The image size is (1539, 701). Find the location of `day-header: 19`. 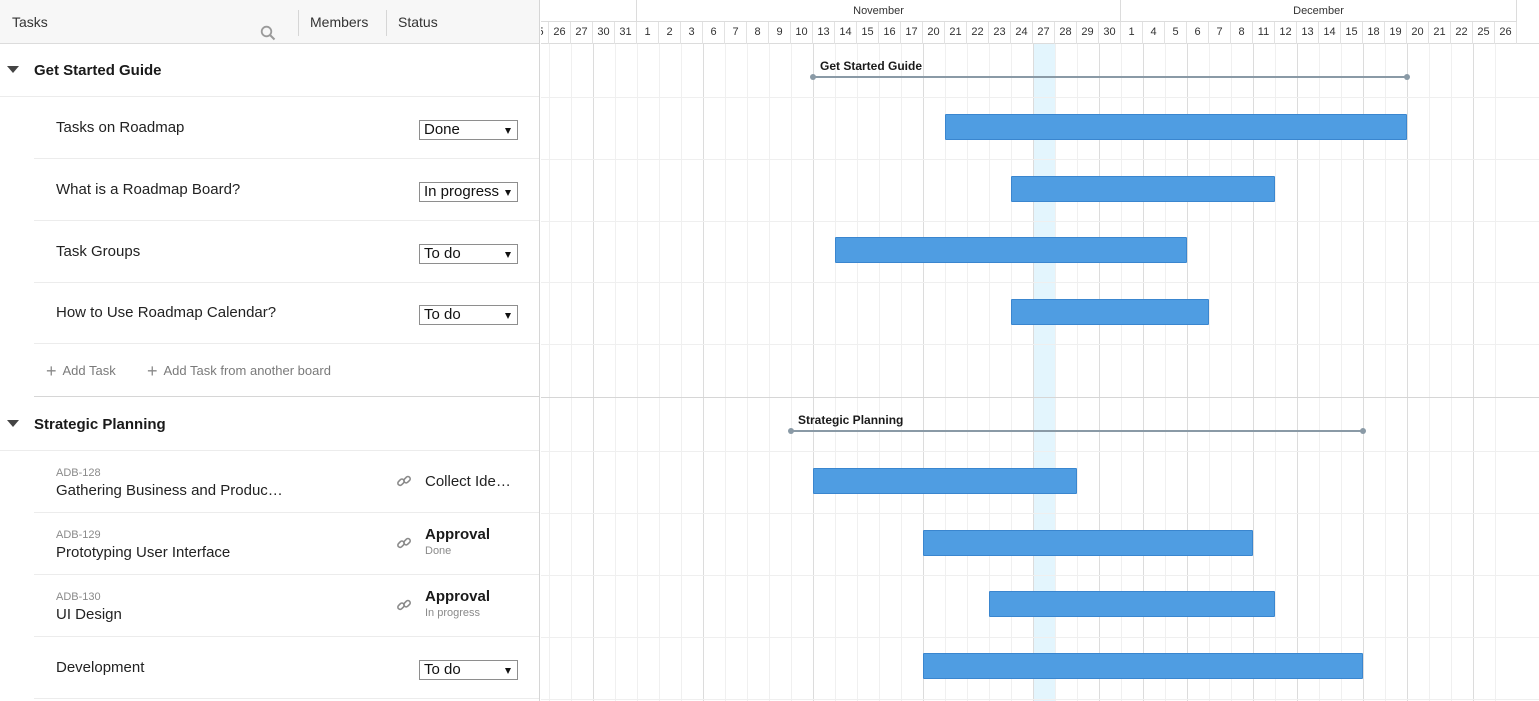

day-header: 19 is located at coordinates (1396, 33).